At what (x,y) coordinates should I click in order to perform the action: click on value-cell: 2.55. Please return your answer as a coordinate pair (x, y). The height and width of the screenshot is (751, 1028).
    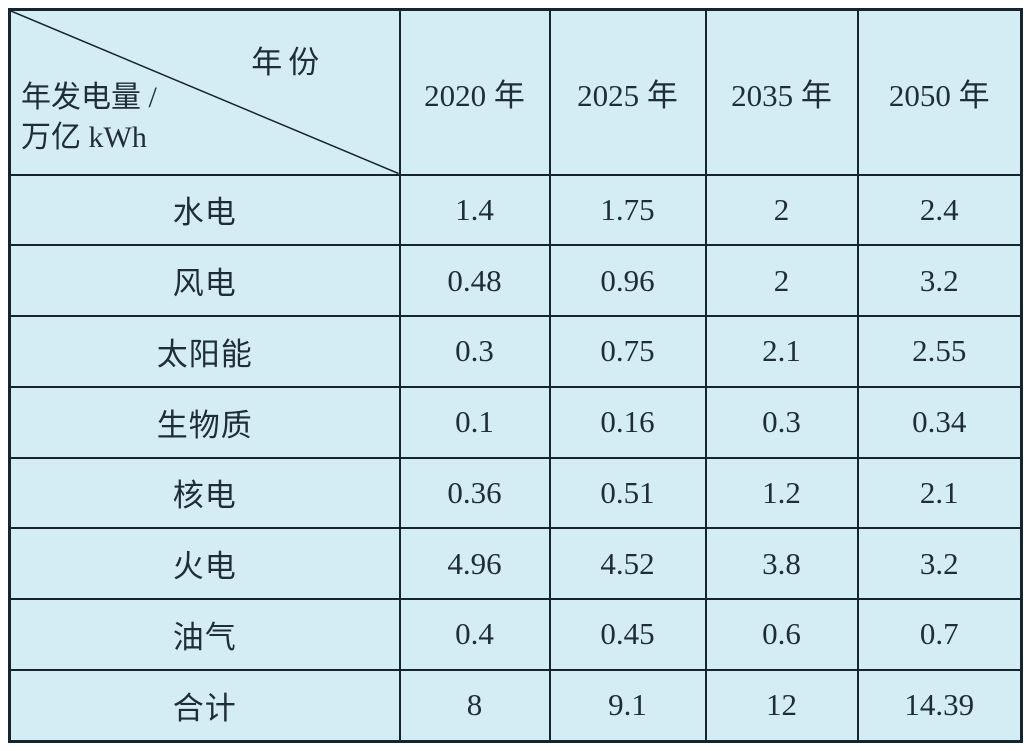
    Looking at the image, I should click on (939, 351).